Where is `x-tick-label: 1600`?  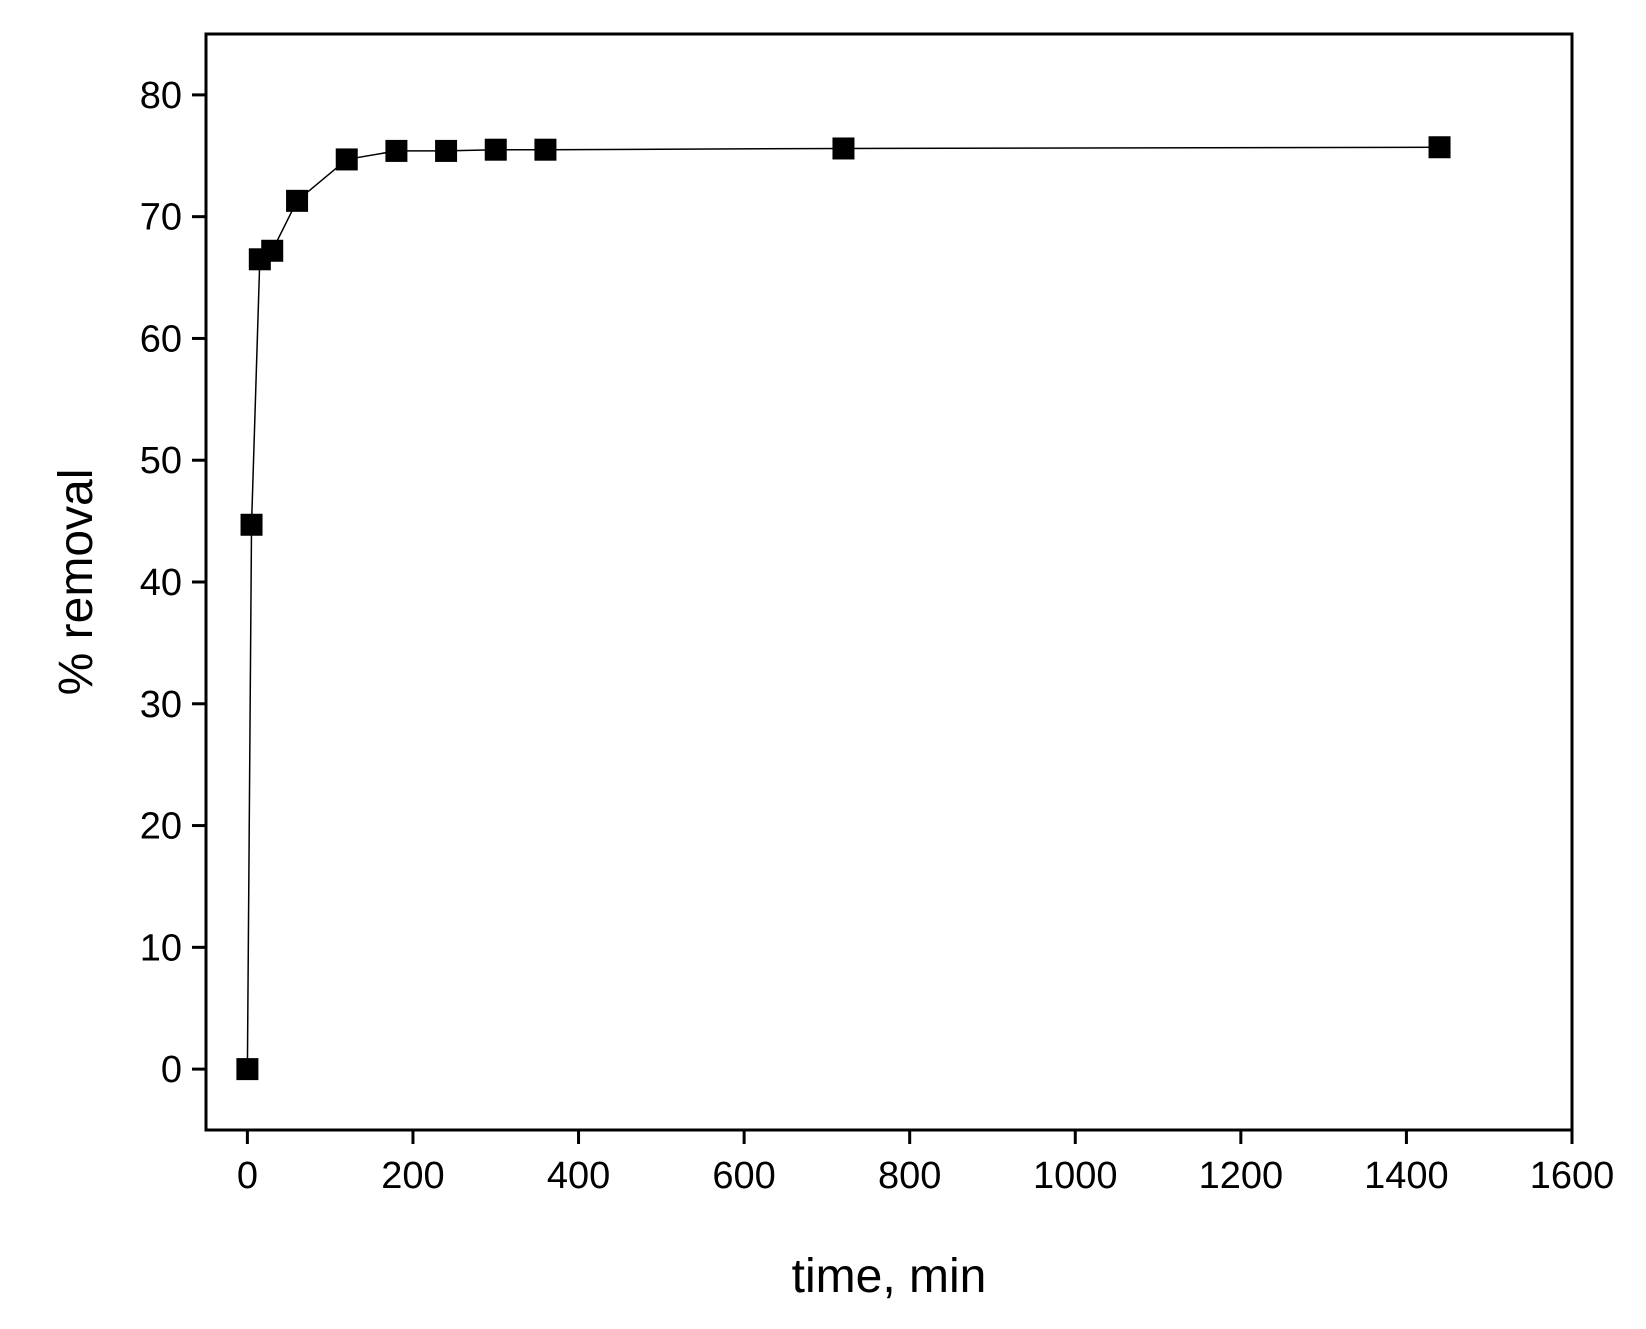
x-tick-label: 1600 is located at coordinates (1572, 1176).